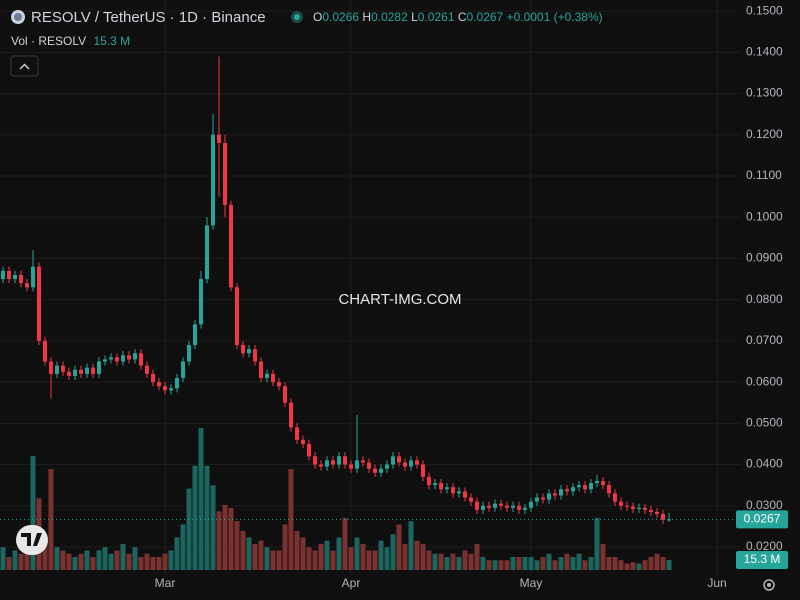 This screenshot has height=600, width=800. What do you see at coordinates (764, 422) in the screenshot?
I see `y-tick-label: 0.0500` at bounding box center [764, 422].